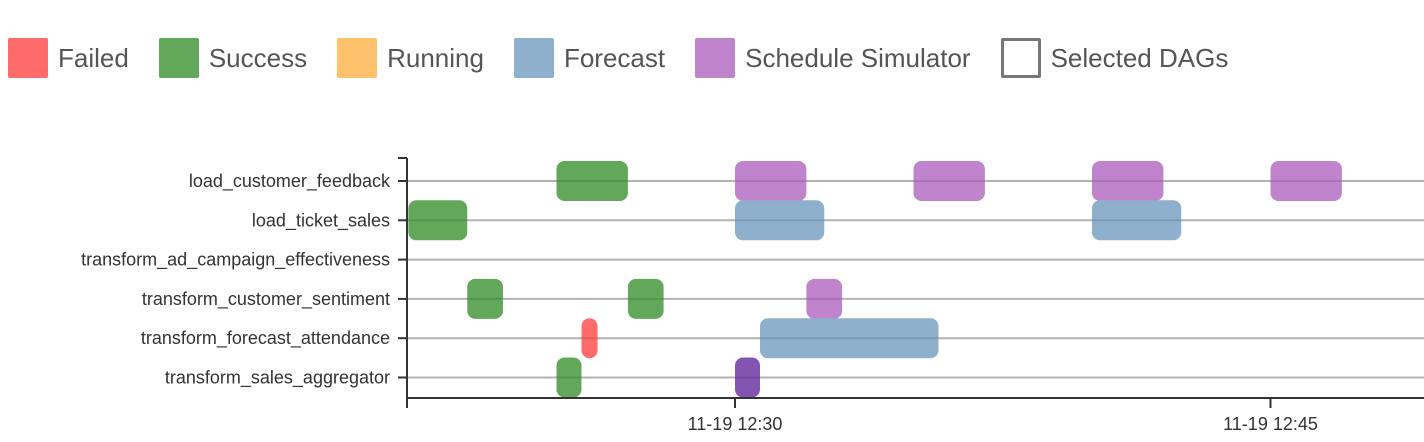  Describe the element at coordinates (93, 57) in the screenshot. I see `legend-label-failed: Failed` at that location.